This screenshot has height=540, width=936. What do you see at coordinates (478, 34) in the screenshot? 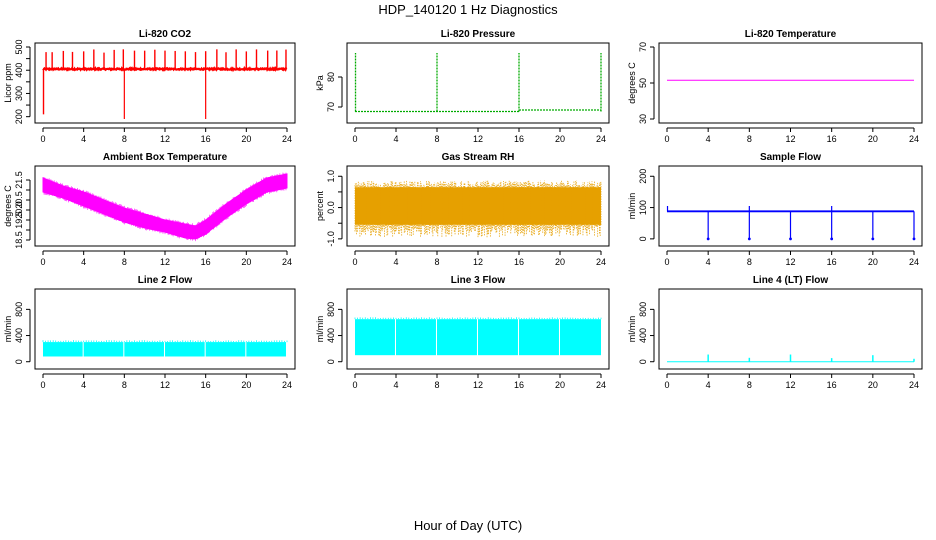
I see `panel-title: Li-820 Pressure` at bounding box center [478, 34].